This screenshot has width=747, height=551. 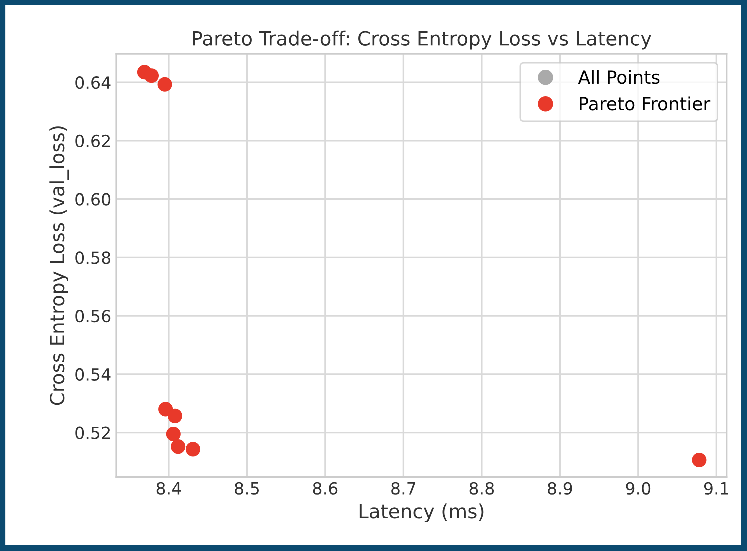 I want to click on x-tick-label: 8.7, so click(x=404, y=488).